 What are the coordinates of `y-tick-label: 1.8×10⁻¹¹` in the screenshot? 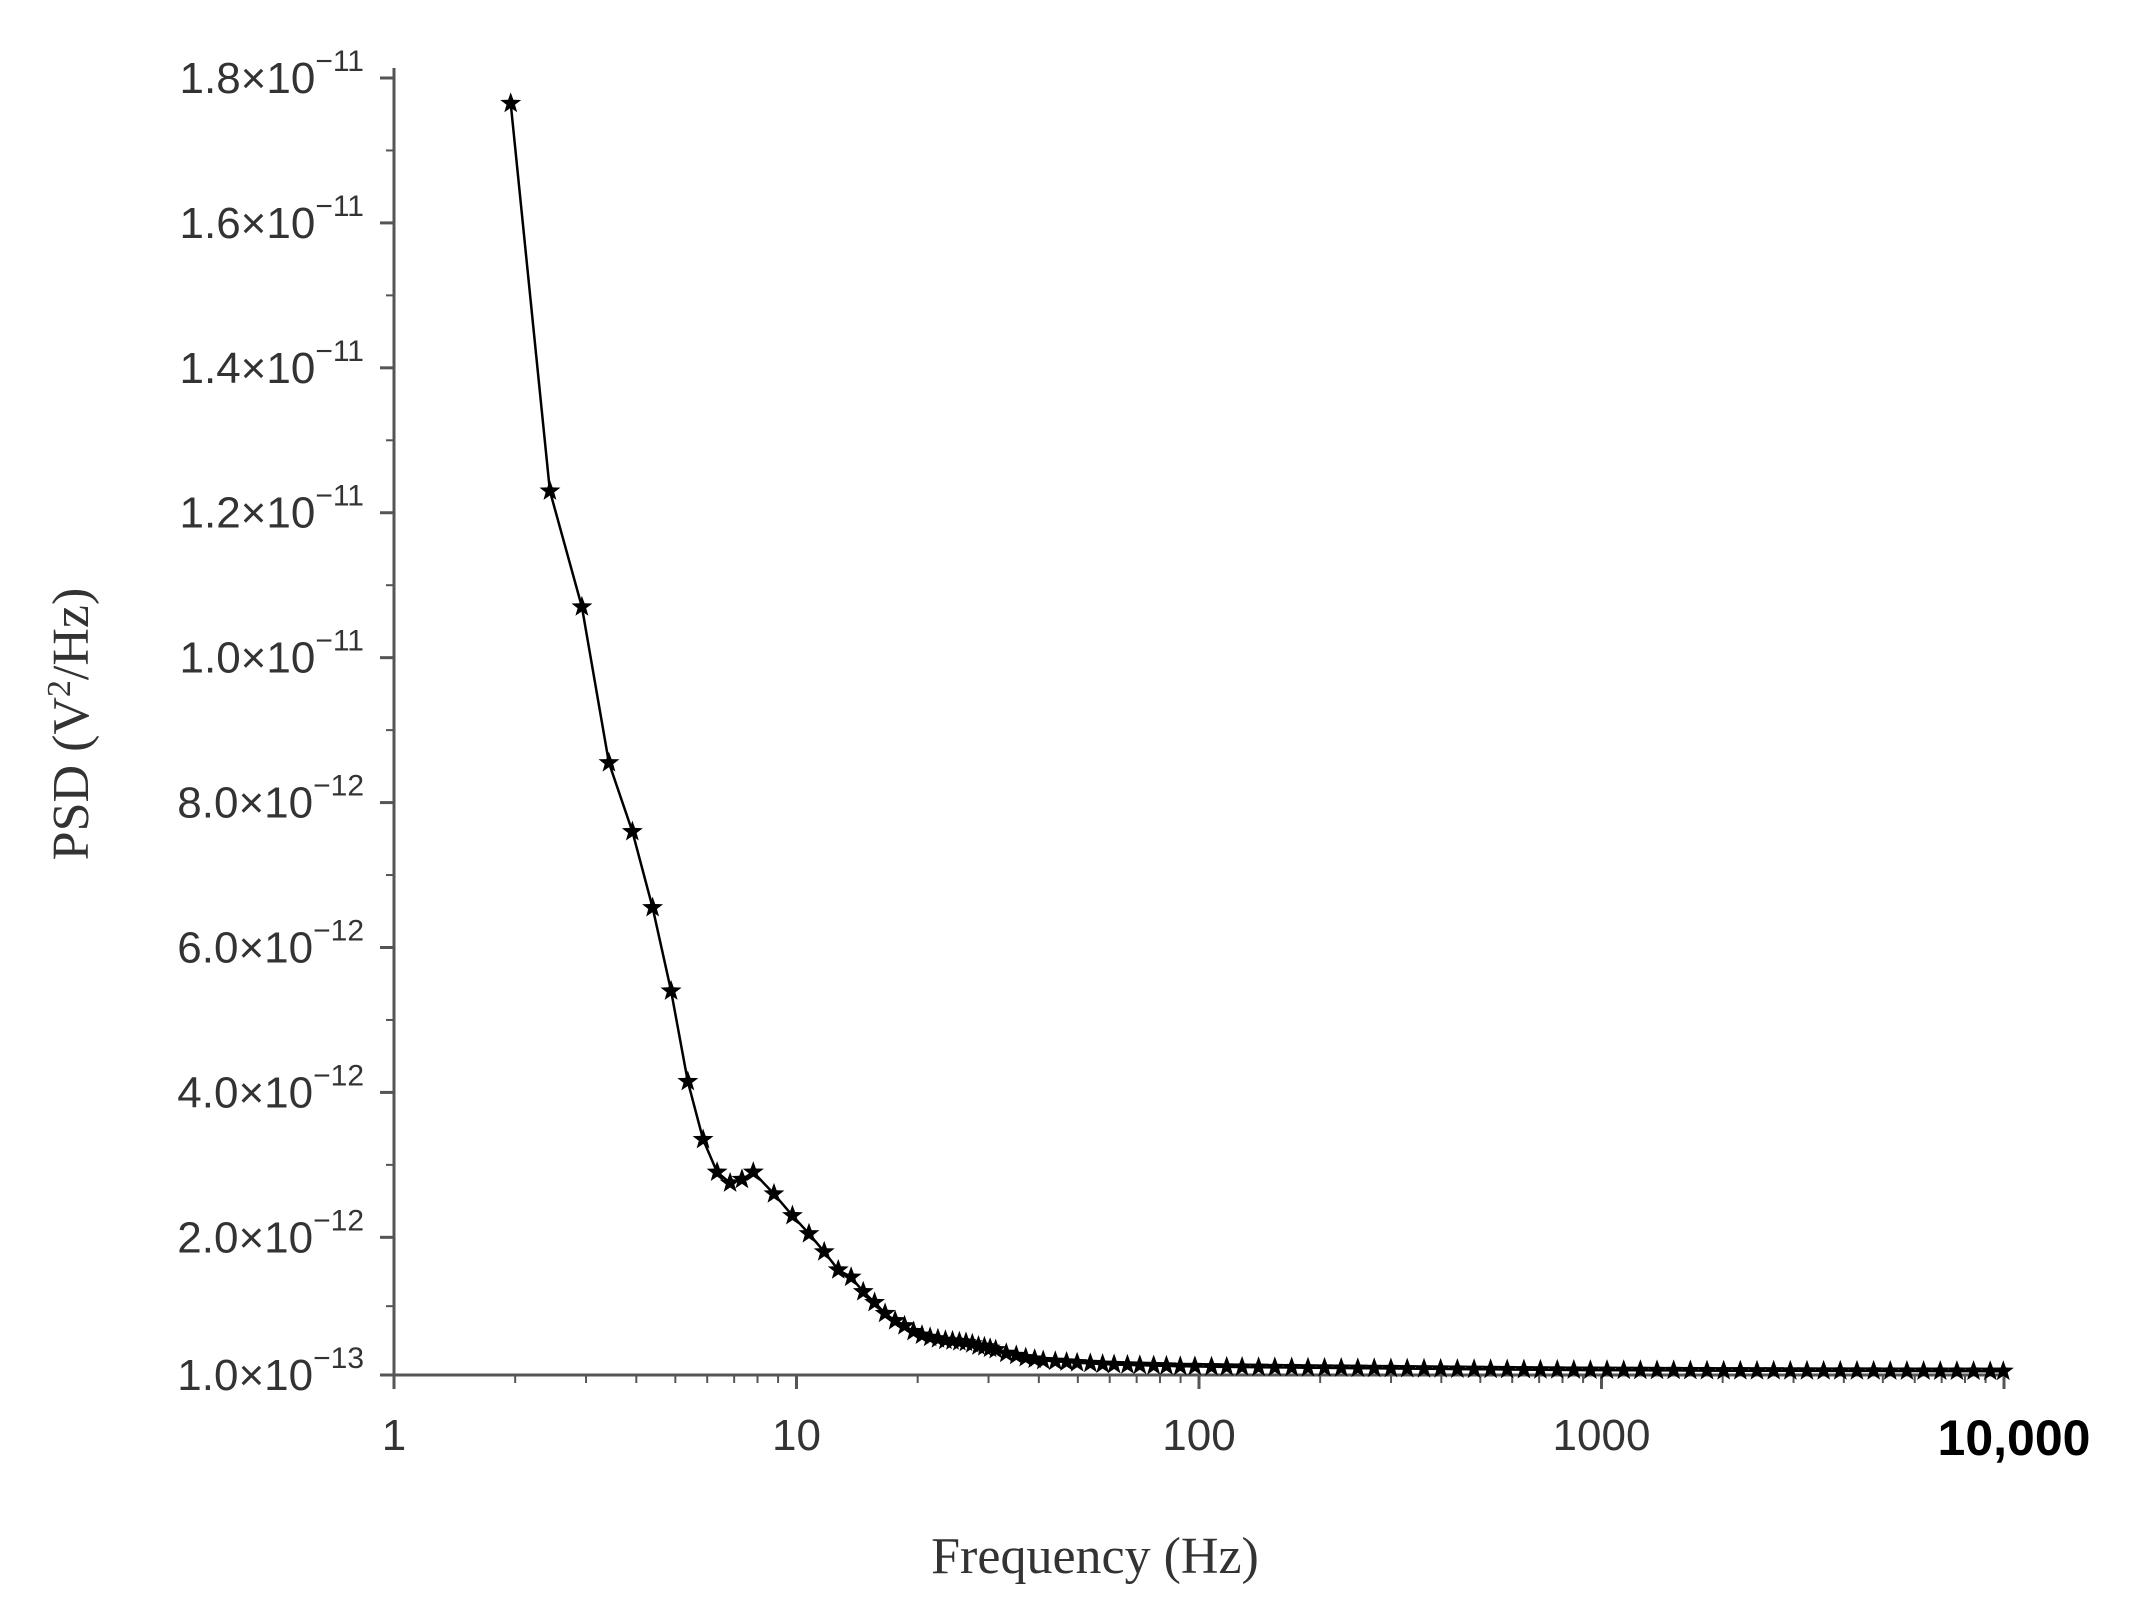 It's located at (272, 74).